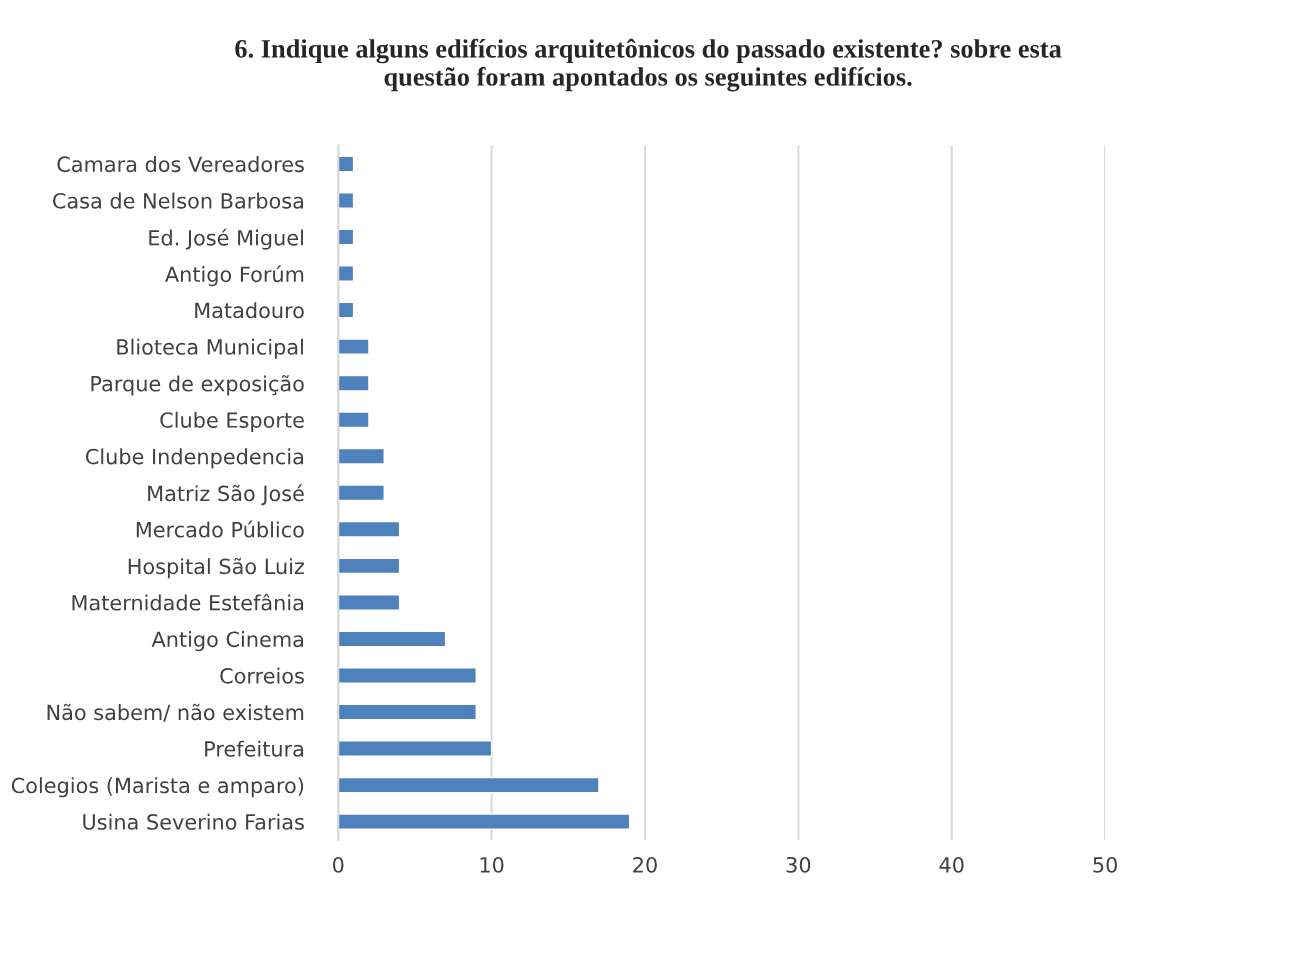 Image resolution: width=1291 pixels, height=971 pixels. Describe the element at coordinates (951, 864) in the screenshot. I see `x-tick-label: 40` at that location.